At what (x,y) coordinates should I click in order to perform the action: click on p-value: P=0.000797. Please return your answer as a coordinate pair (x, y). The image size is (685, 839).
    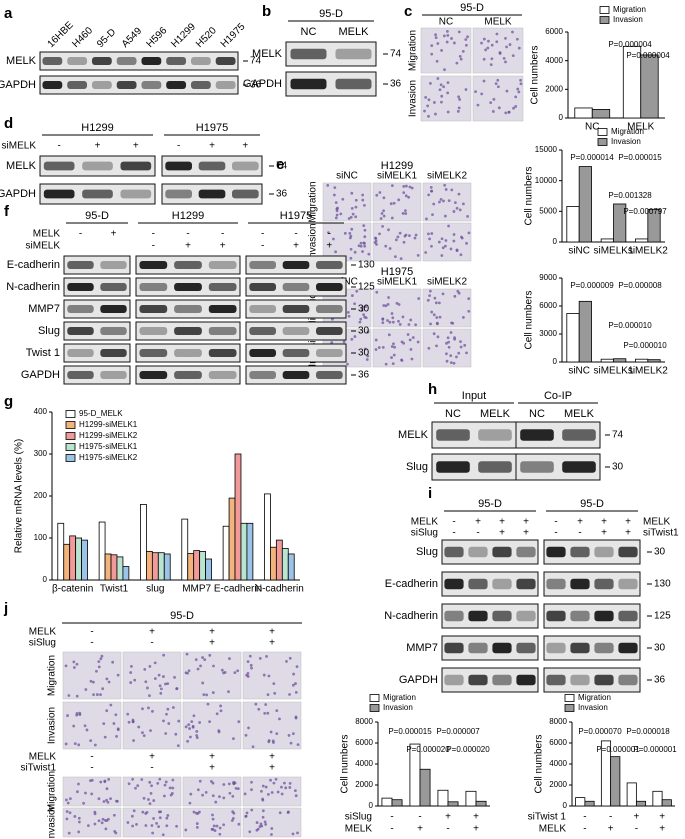
    Looking at the image, I should click on (645, 211).